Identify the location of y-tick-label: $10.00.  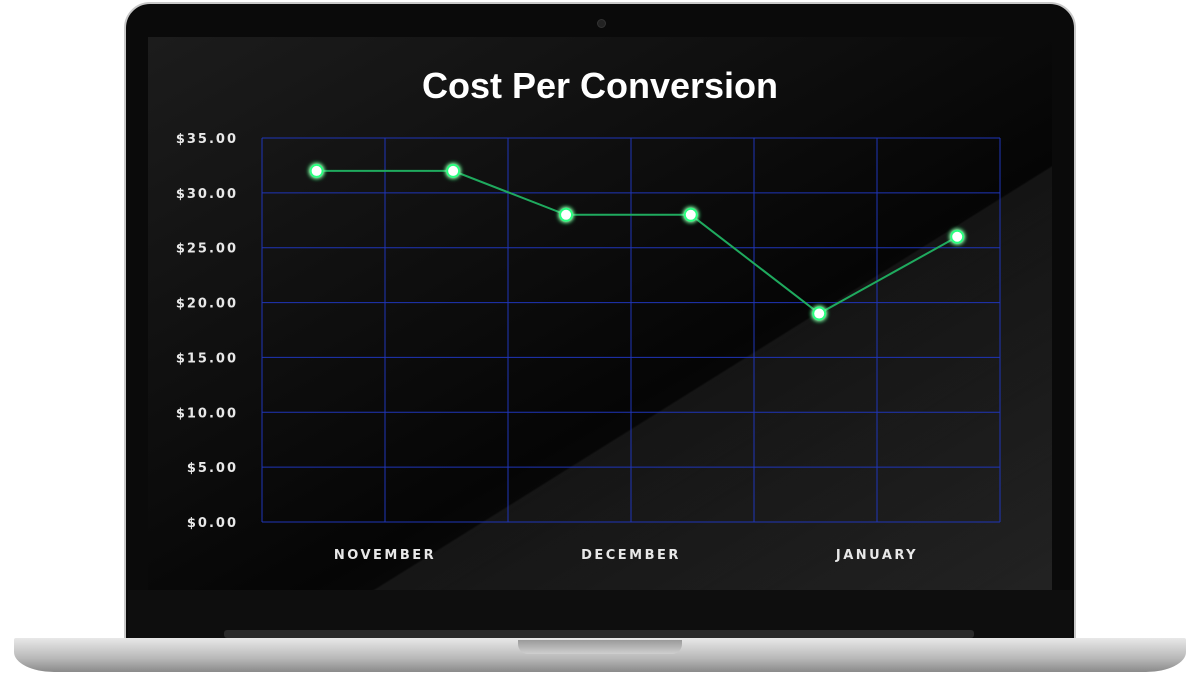
(207, 413).